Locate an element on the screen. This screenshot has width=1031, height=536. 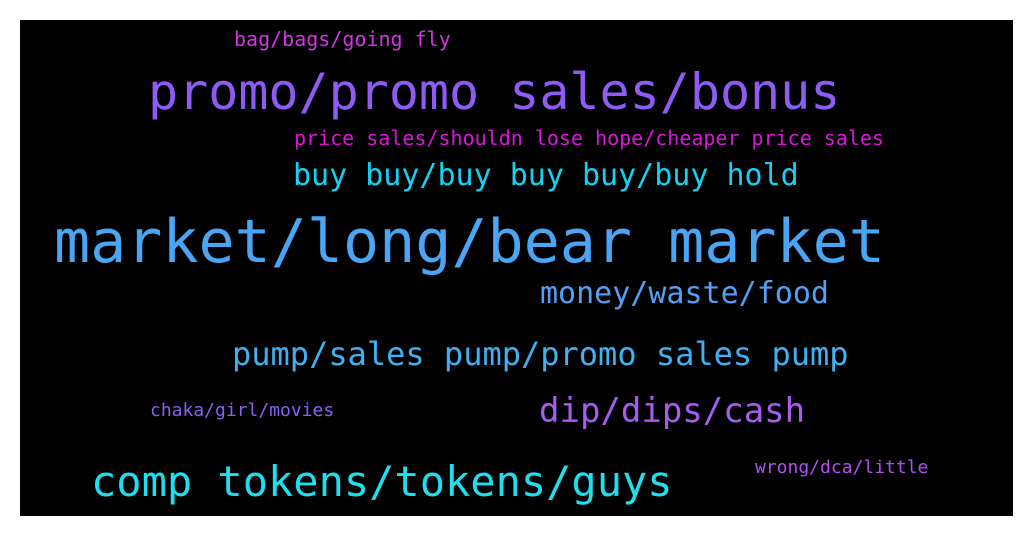
word-comp-tokens-guys: comp tokens/tokens/guys is located at coordinates (382, 481).